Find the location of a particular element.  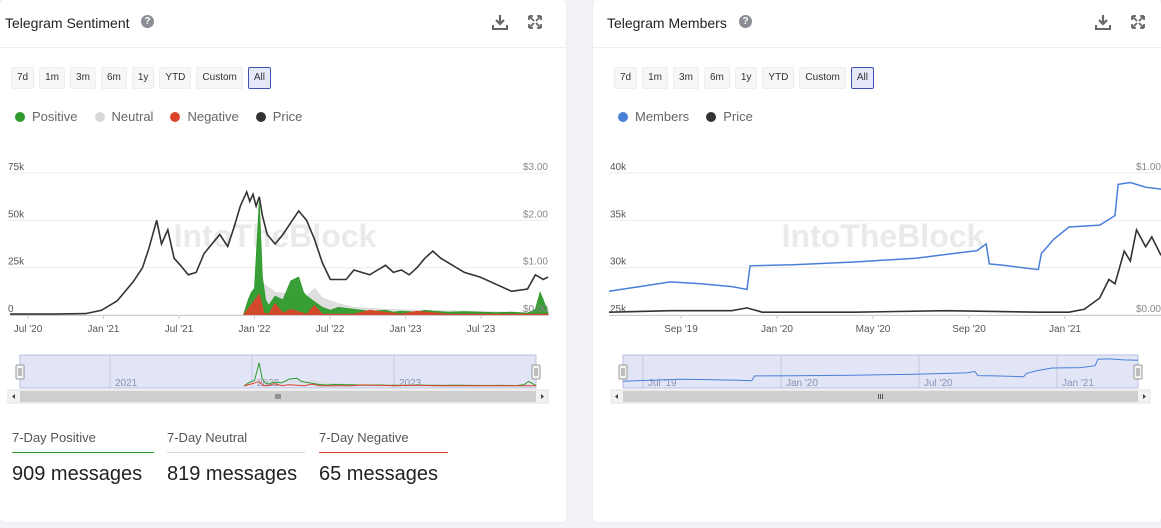

navigator-series-members is located at coordinates (880, 370).